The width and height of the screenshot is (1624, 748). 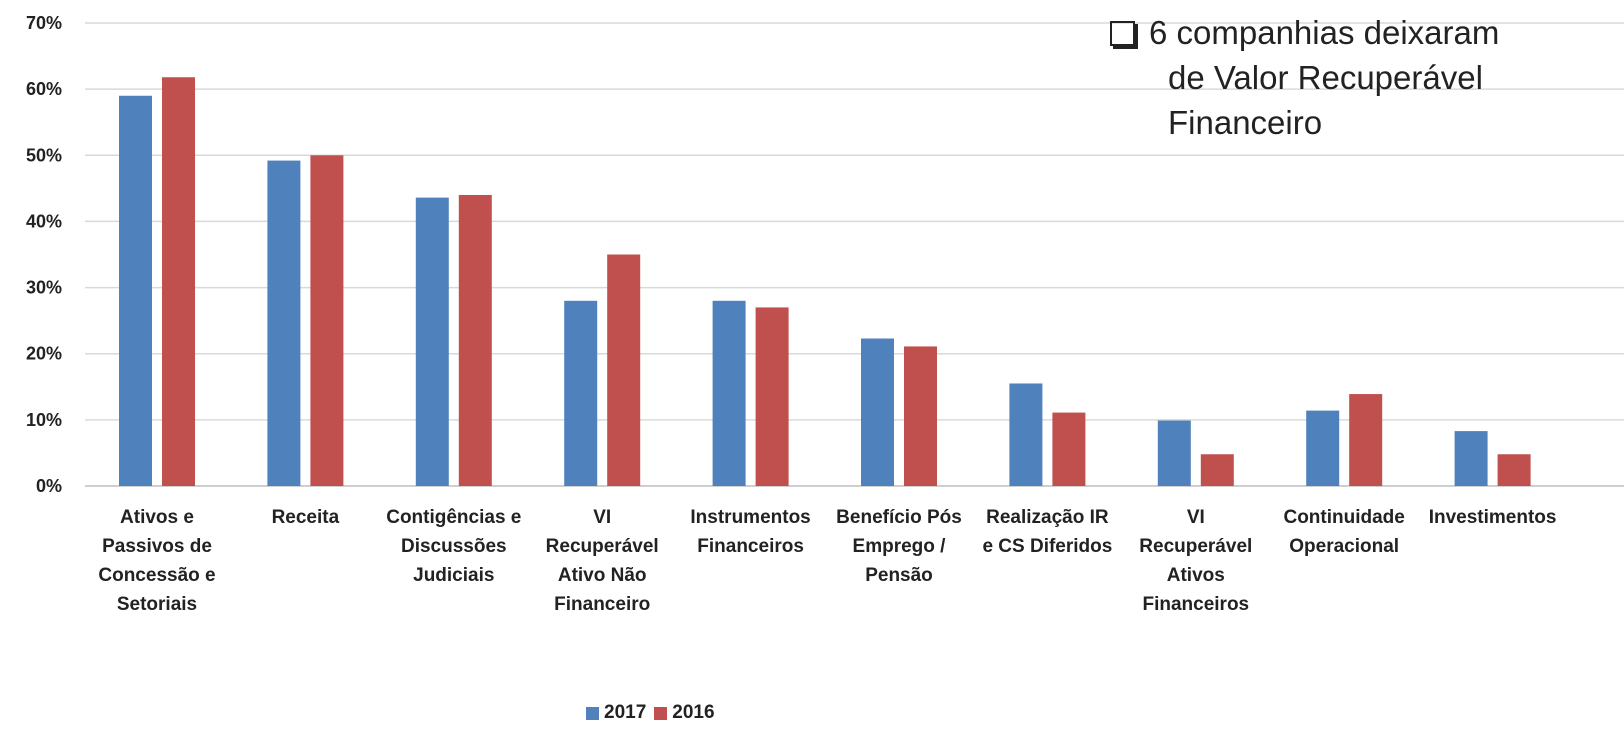 What do you see at coordinates (650, 713) in the screenshot?
I see `legend: 2017 2016` at bounding box center [650, 713].